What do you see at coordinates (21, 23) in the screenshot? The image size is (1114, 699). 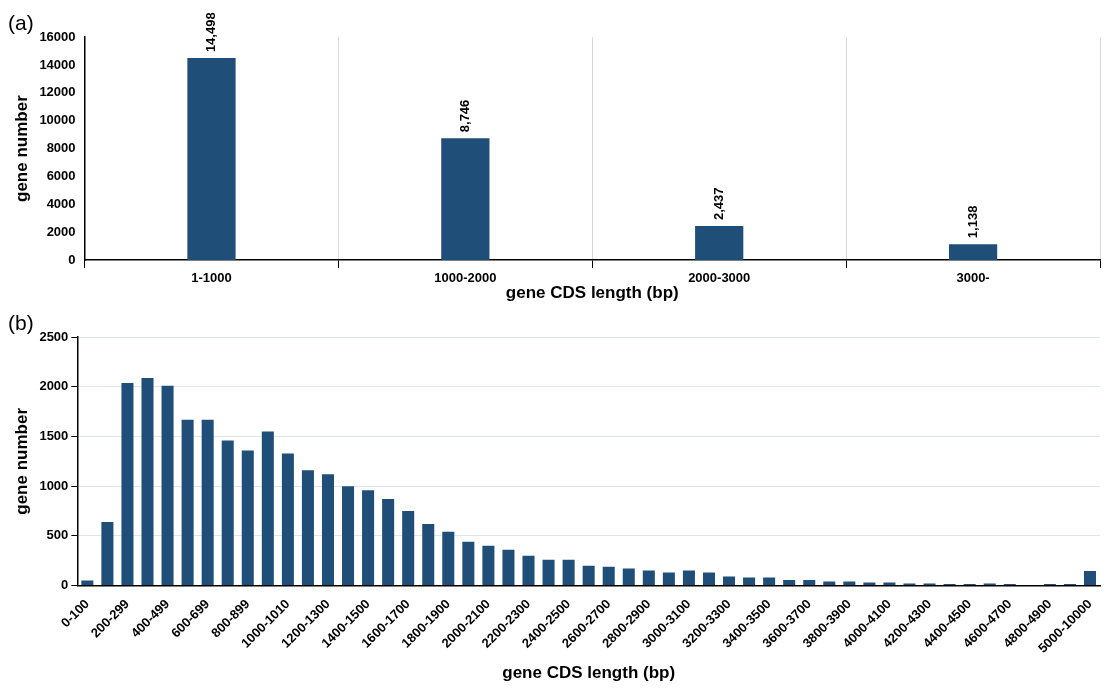 I see `chart-title: (a)` at bounding box center [21, 23].